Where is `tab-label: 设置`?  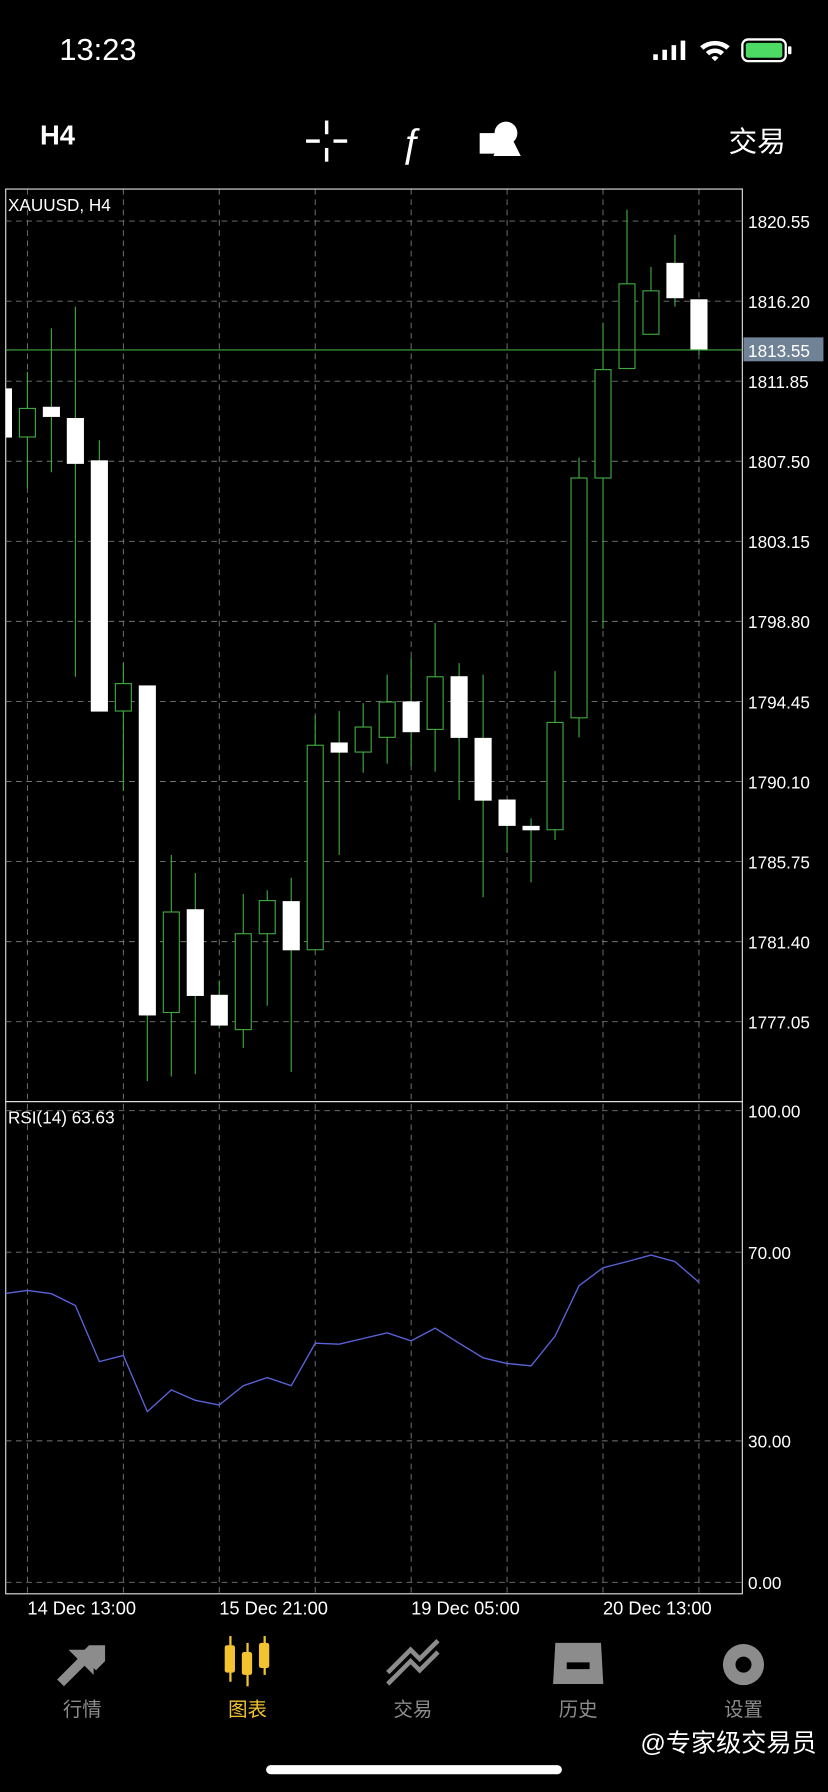 tab-label: 设置 is located at coordinates (743, 1710).